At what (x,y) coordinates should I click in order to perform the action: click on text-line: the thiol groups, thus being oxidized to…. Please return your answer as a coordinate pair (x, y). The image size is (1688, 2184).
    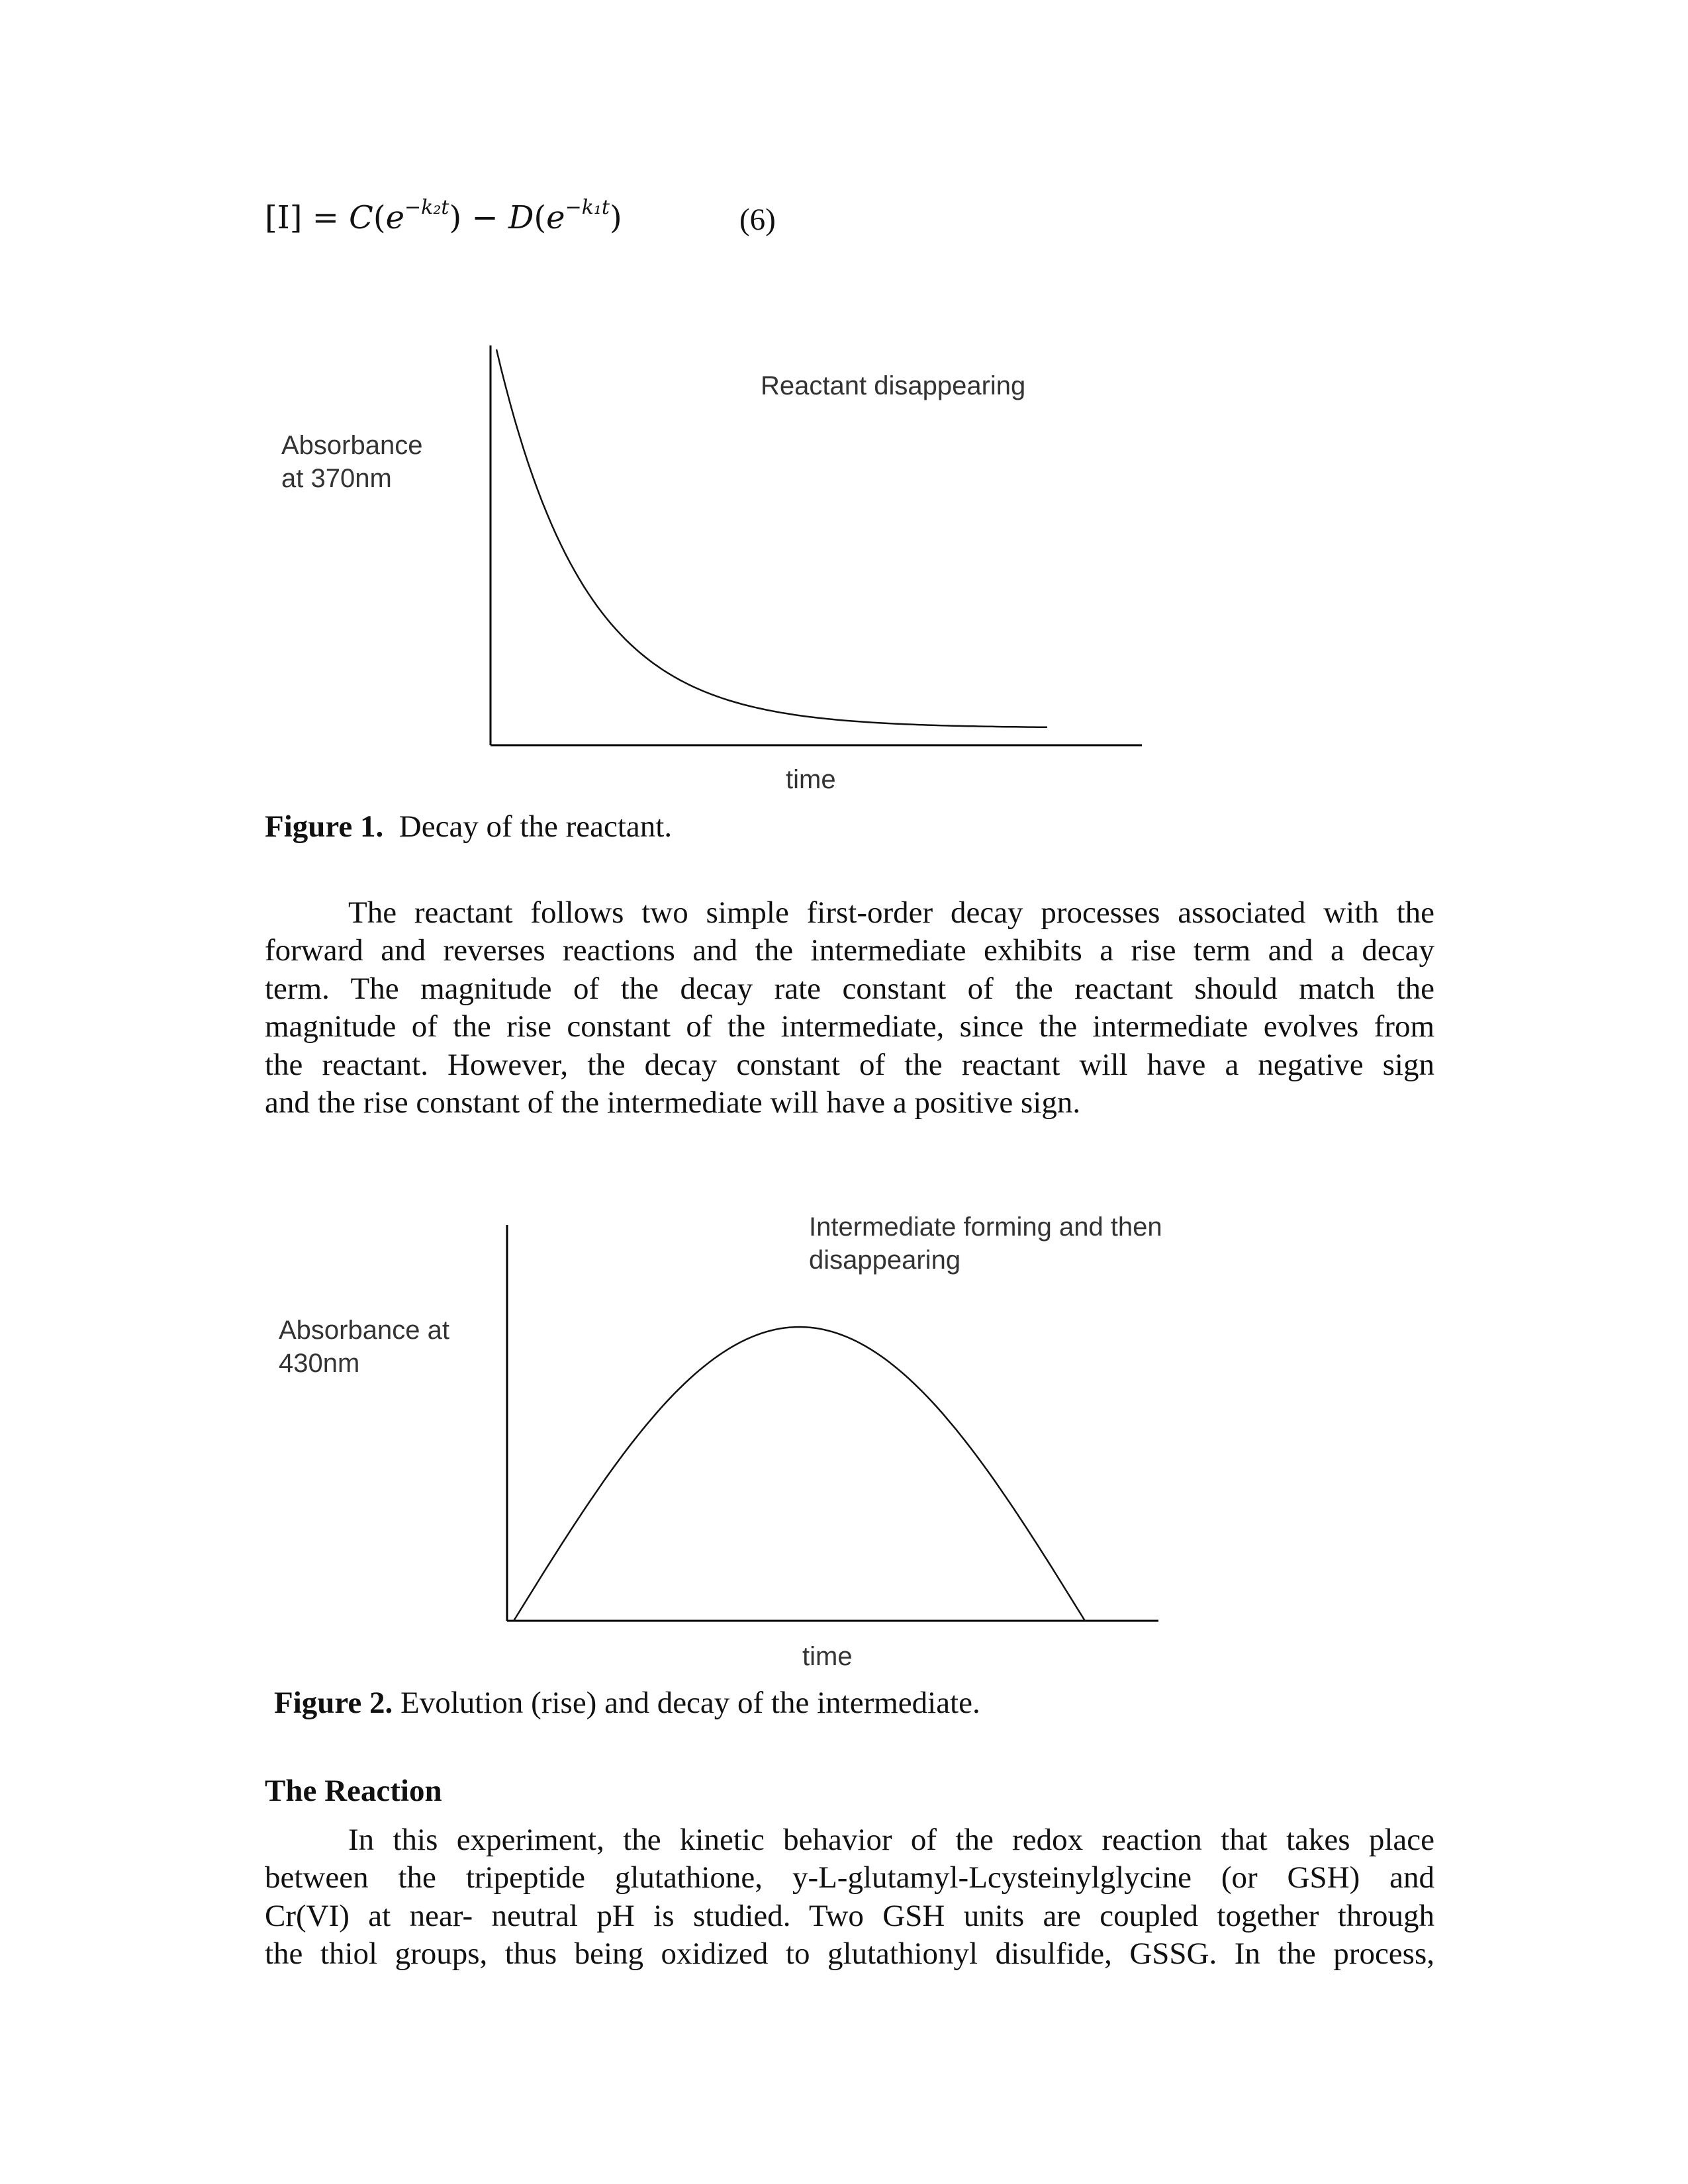
    Looking at the image, I should click on (849, 1954).